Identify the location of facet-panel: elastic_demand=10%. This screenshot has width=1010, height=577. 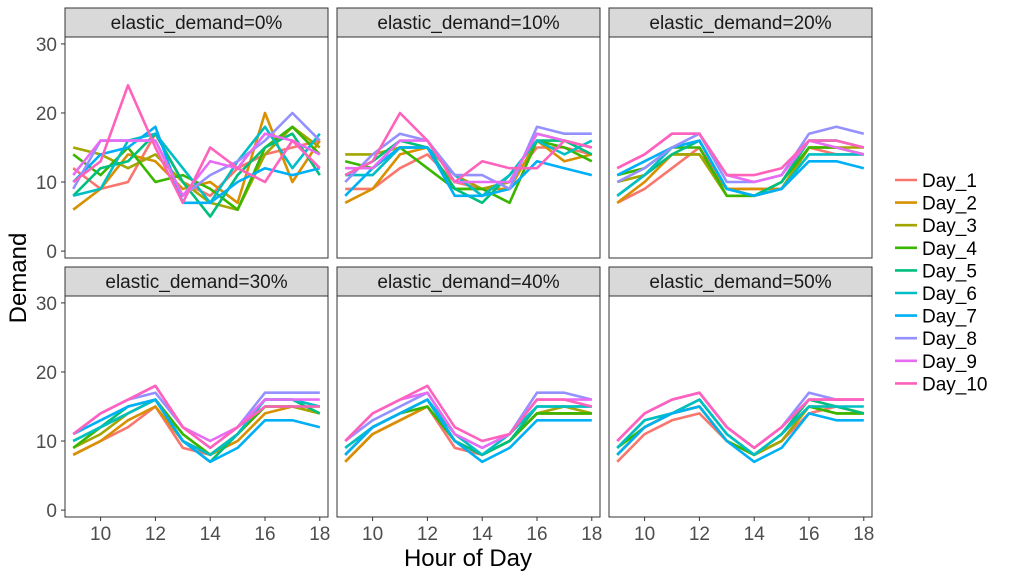
(468, 133).